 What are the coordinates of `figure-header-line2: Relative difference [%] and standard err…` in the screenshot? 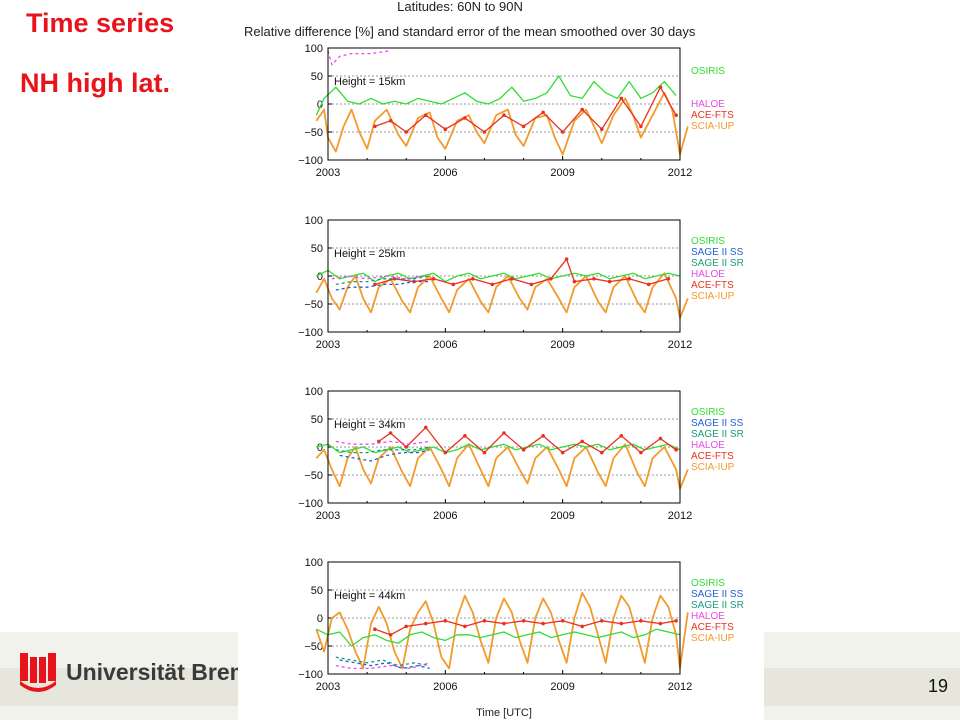 It's located at (470, 31).